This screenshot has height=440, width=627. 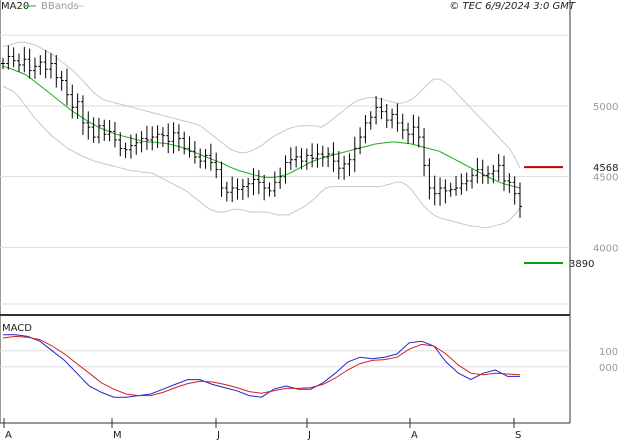 I want to click on x-tick-label: A, so click(x=414, y=435).